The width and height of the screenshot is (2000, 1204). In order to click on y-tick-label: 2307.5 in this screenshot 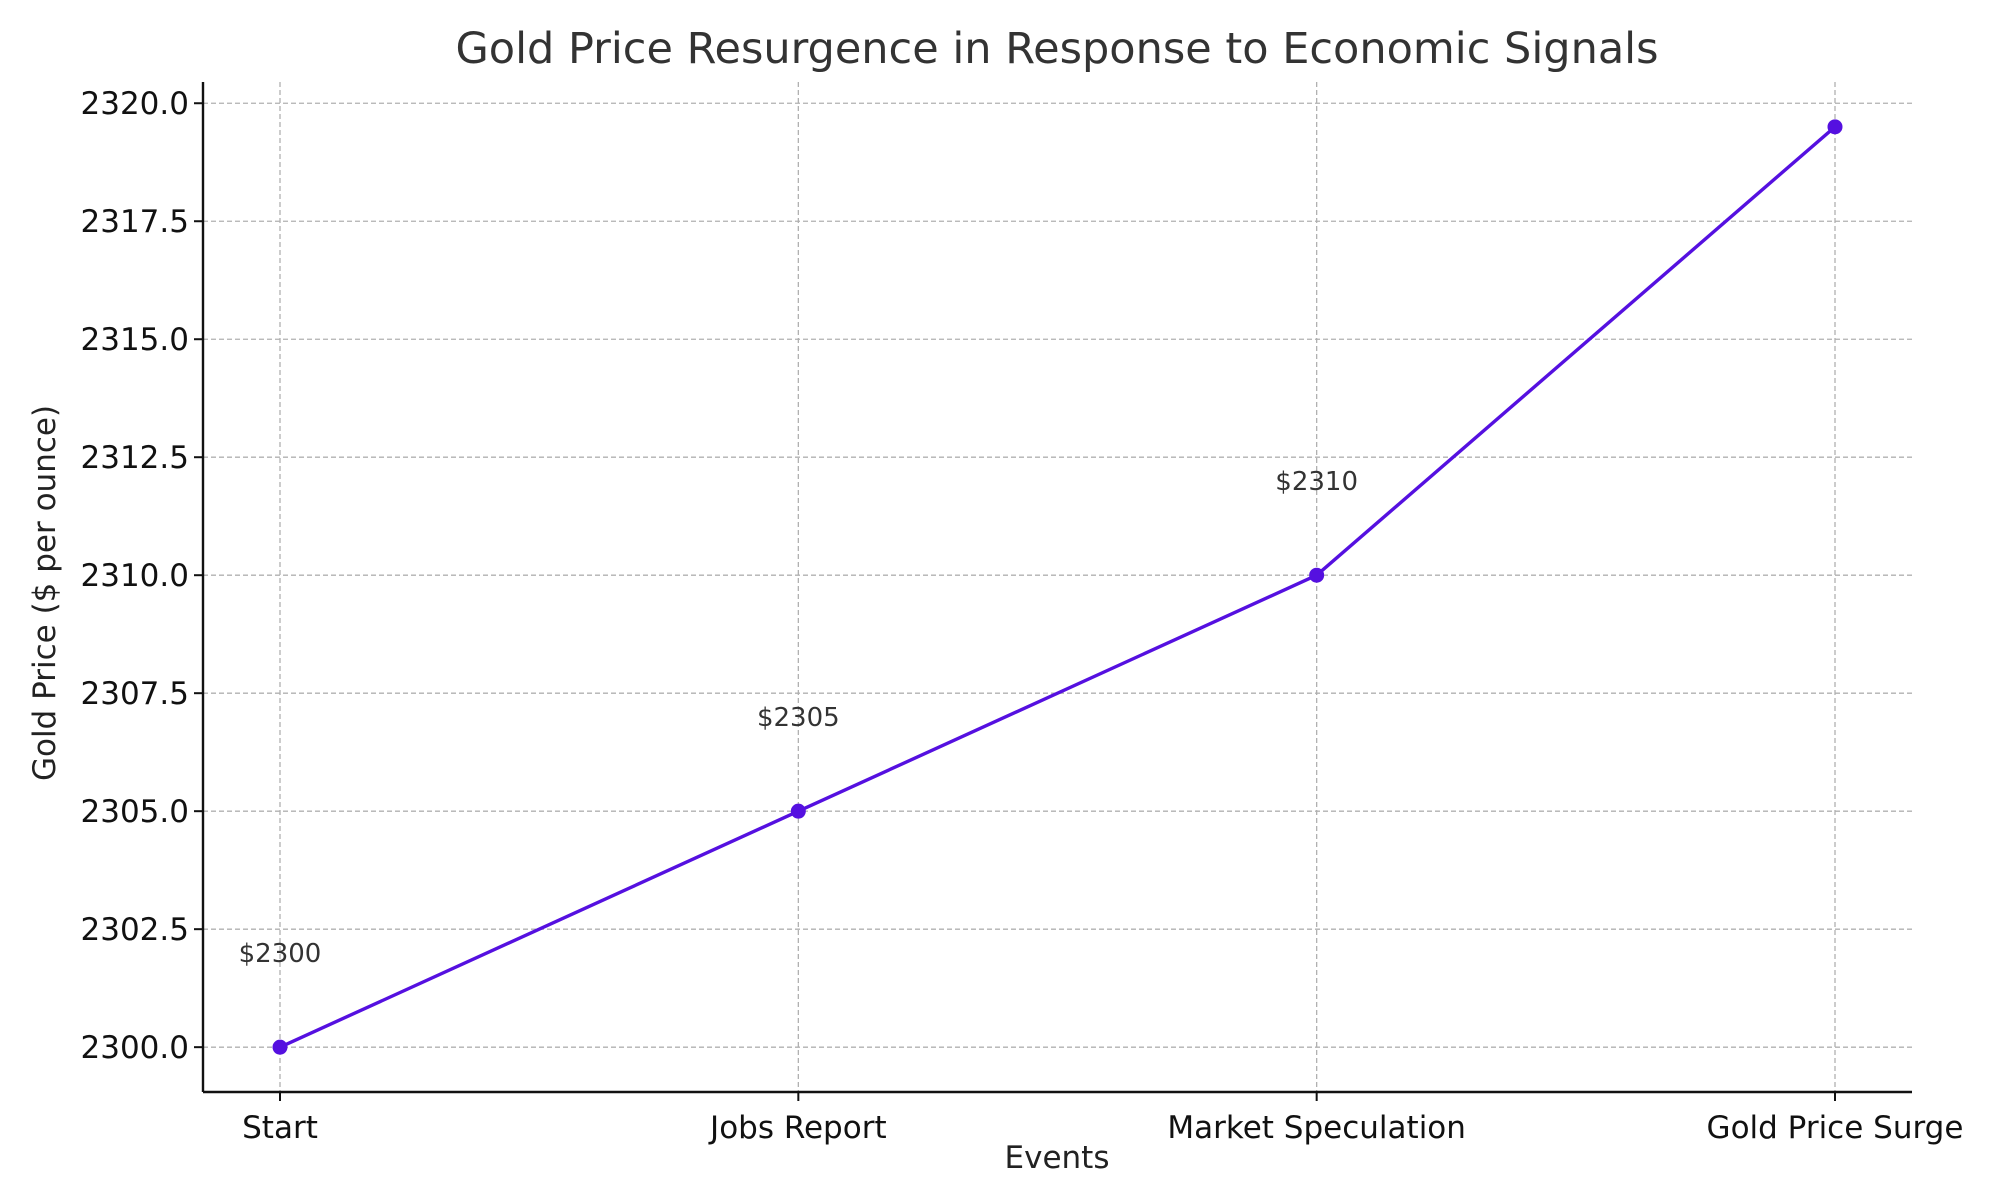, I will do `click(135, 694)`.